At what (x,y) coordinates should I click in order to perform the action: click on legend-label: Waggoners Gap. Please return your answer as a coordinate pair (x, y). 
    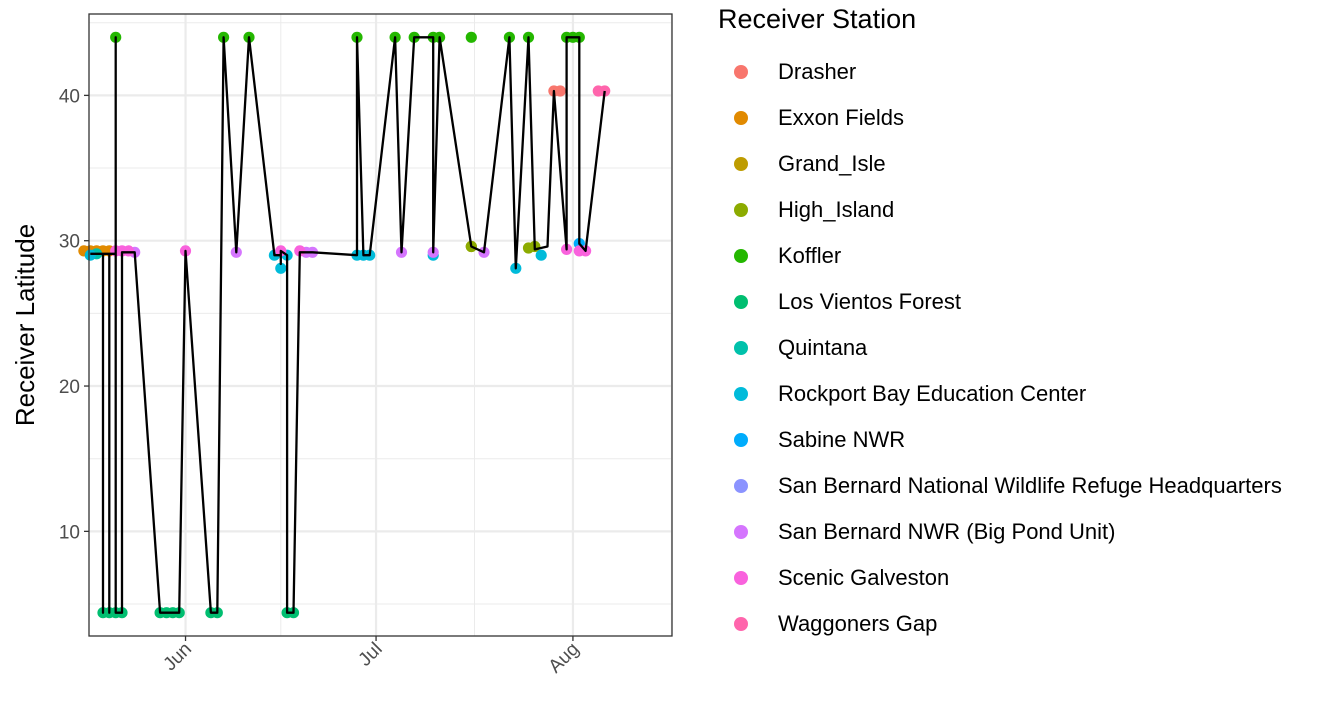
    Looking at the image, I should click on (858, 623).